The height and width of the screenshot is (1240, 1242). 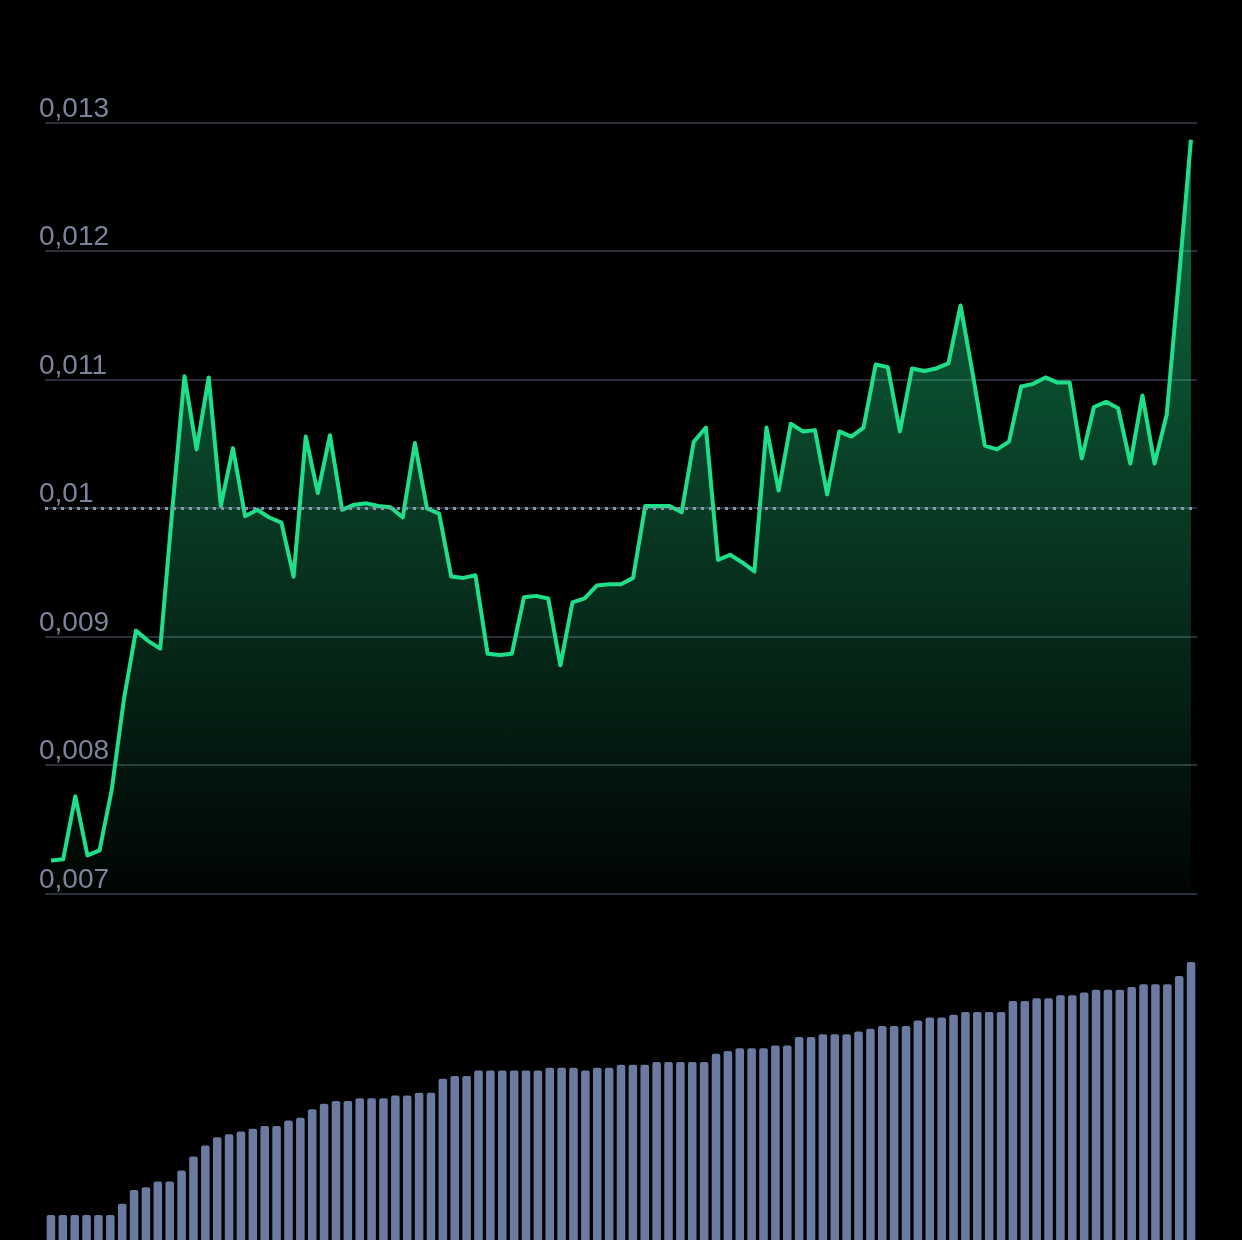 I want to click on y-tick-label: 0,01, so click(x=66, y=493).